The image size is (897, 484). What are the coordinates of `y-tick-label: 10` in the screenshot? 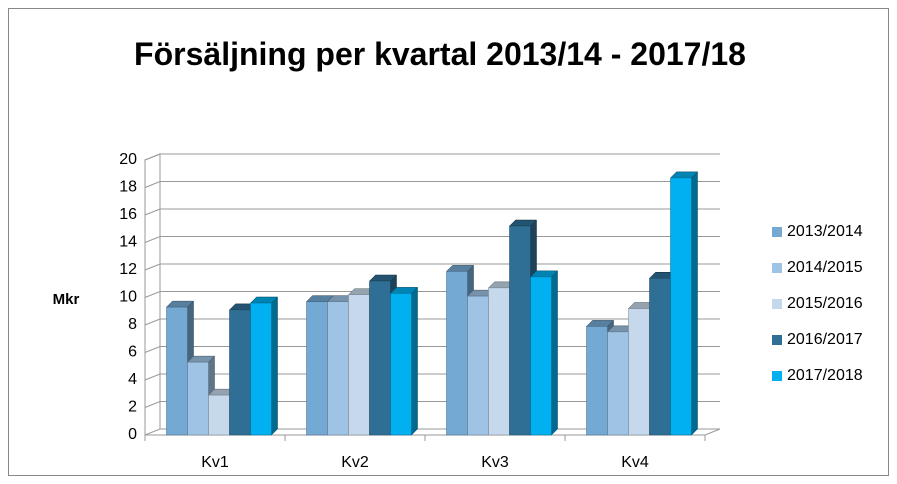 It's located at (128, 297).